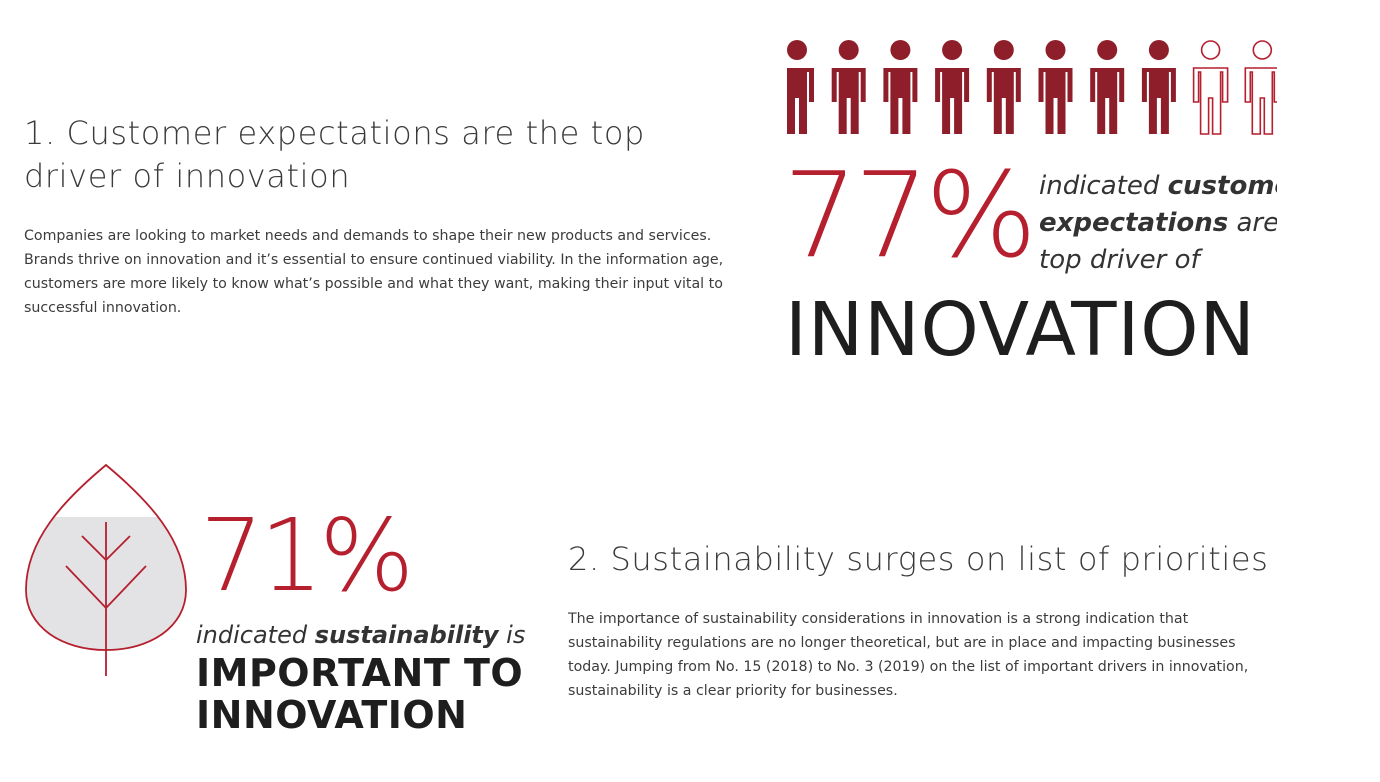  I want to click on important-to-innovation: IMPORTANT TO INNOVATION, so click(366, 694).